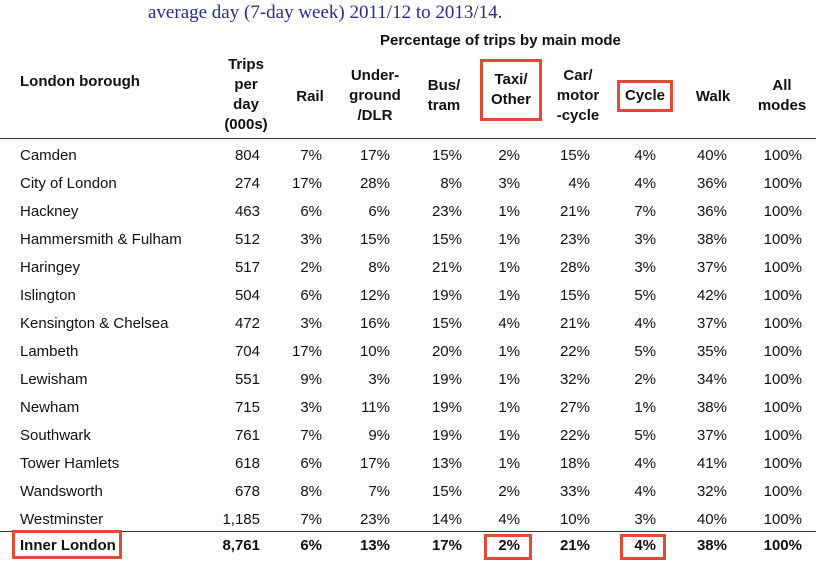 This screenshot has width=816, height=561. What do you see at coordinates (374, 463) in the screenshot?
I see `cell-underground: 17%` at bounding box center [374, 463].